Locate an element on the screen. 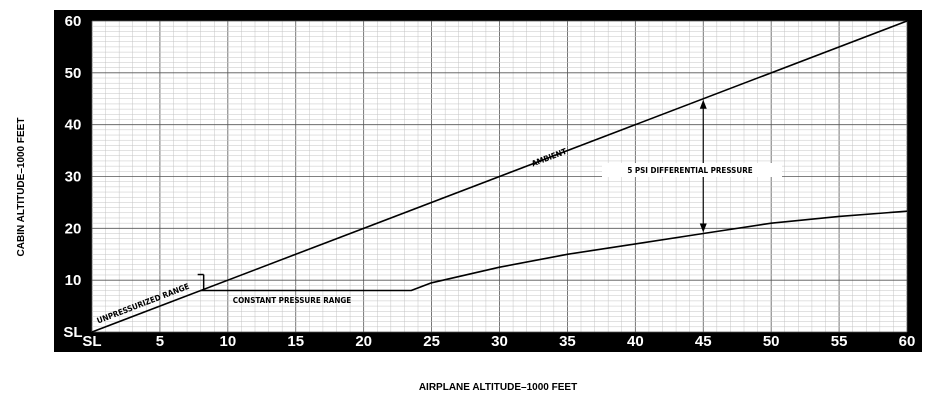 The height and width of the screenshot is (407, 939). x-axis-title: AIRPLANE ALTITUDE–1000 FEET is located at coordinates (498, 387).